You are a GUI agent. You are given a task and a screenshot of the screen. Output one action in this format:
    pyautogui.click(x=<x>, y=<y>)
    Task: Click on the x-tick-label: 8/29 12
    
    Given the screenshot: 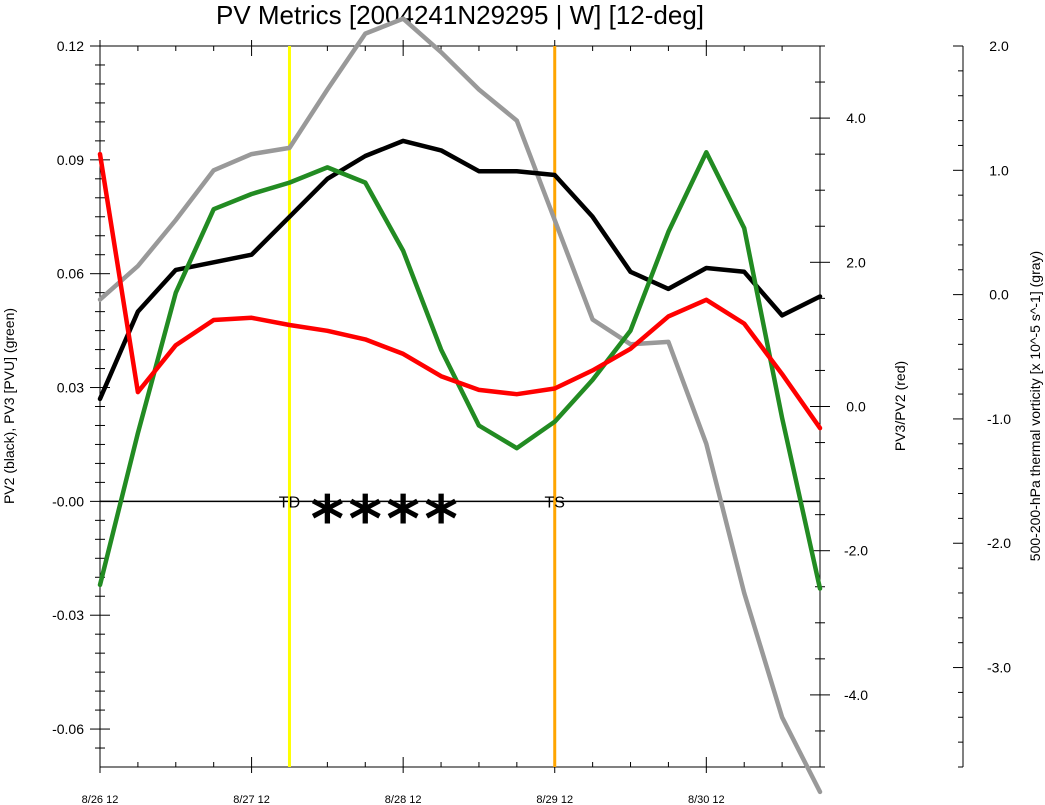 What is the action you would take?
    pyautogui.click(x=554, y=799)
    